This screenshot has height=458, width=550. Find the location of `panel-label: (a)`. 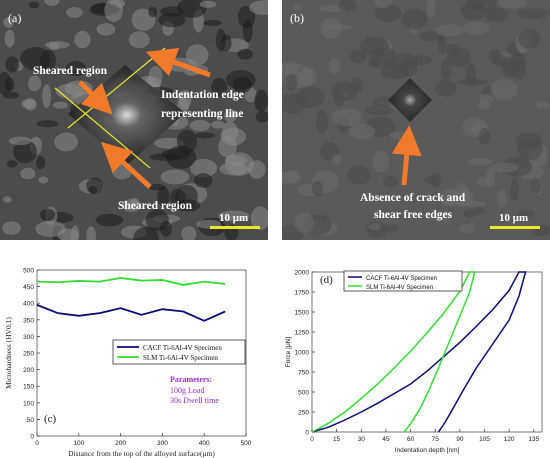

panel-label: (a) is located at coordinates (14, 18).